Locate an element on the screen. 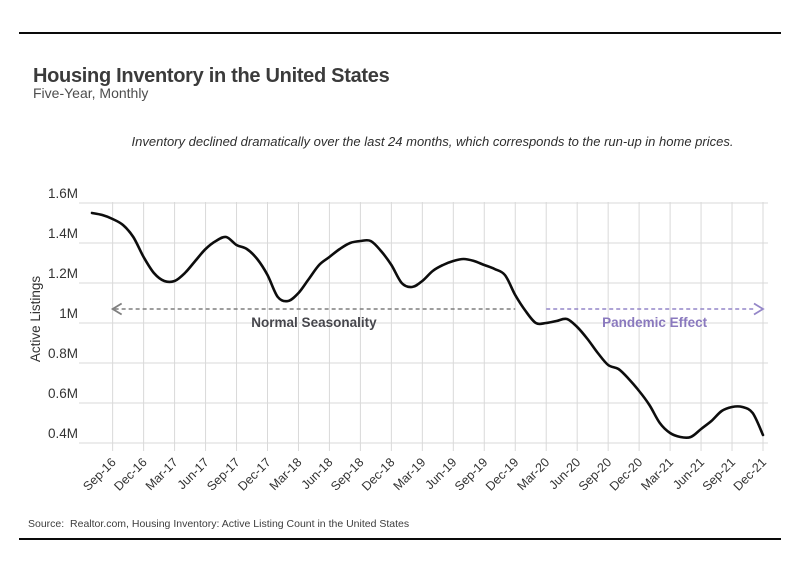 The image size is (800, 575). x-tick-label: Dec-17 is located at coordinates (254, 474).